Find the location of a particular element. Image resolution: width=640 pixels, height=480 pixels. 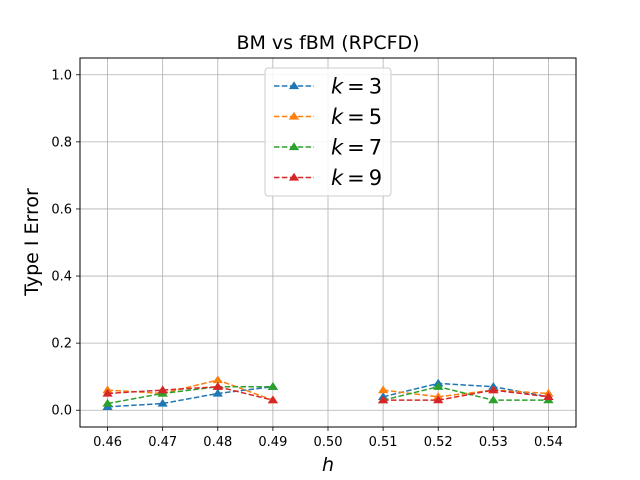

x-axis-label: h is located at coordinates (328, 465).